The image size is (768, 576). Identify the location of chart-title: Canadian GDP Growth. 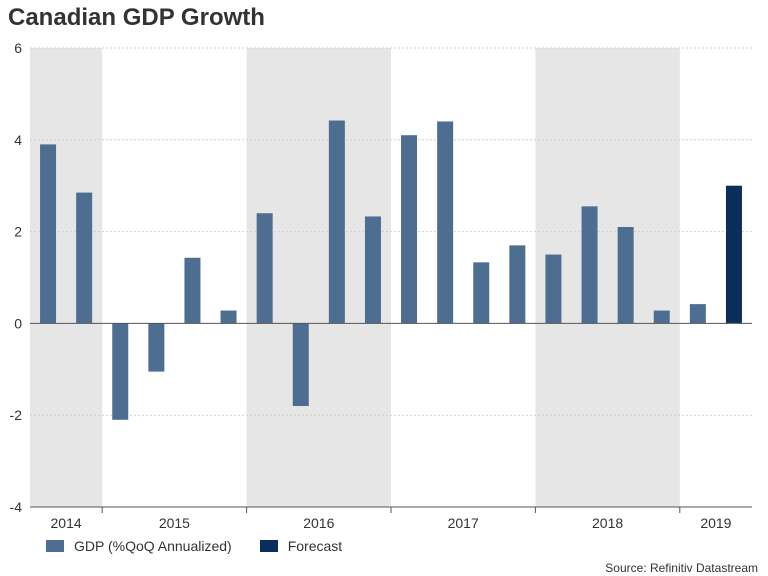
(136, 17).